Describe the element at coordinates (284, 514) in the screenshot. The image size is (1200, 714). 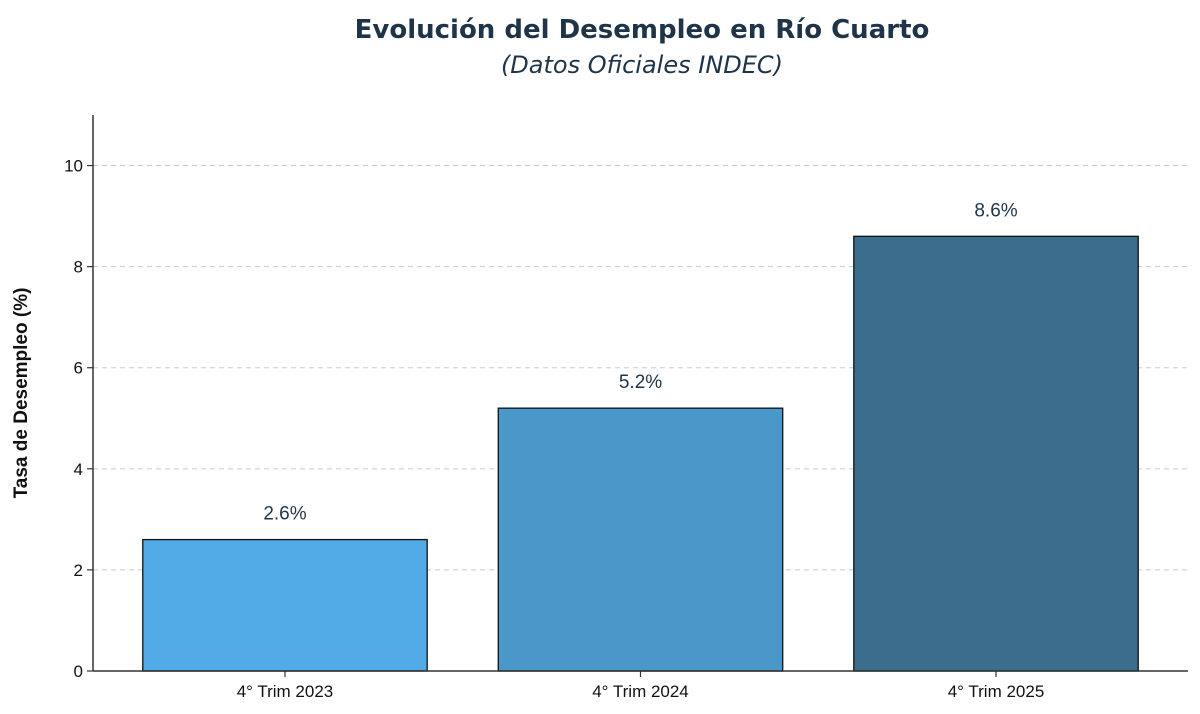
I see `data-label: 2.6%` at that location.